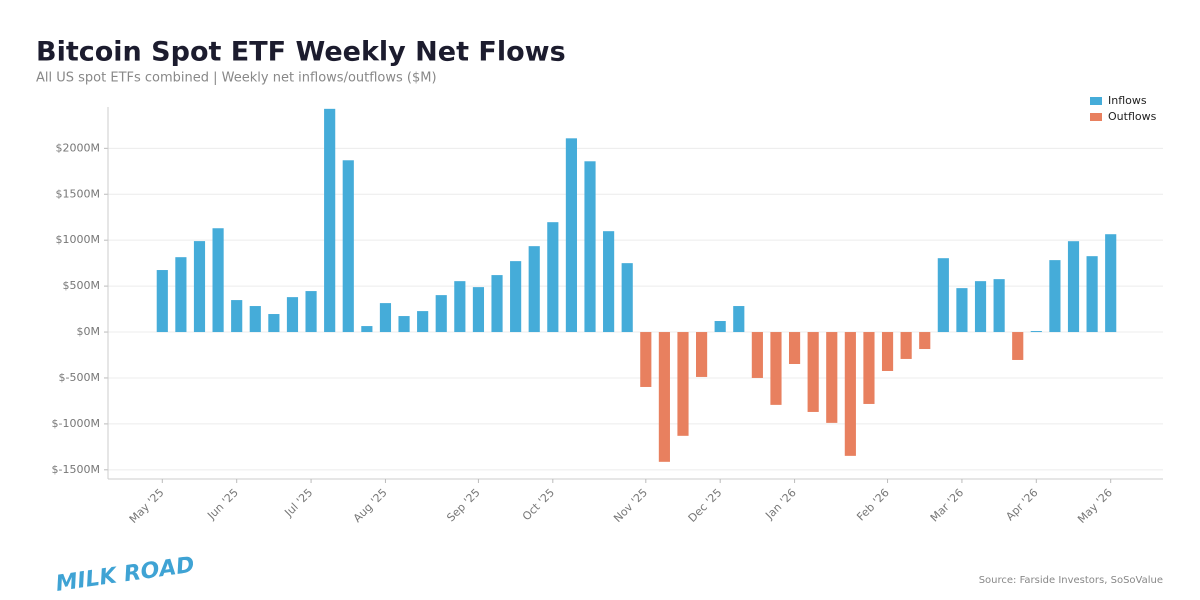  What do you see at coordinates (89, 331) in the screenshot?
I see `y-tick-label: $0M` at bounding box center [89, 331].